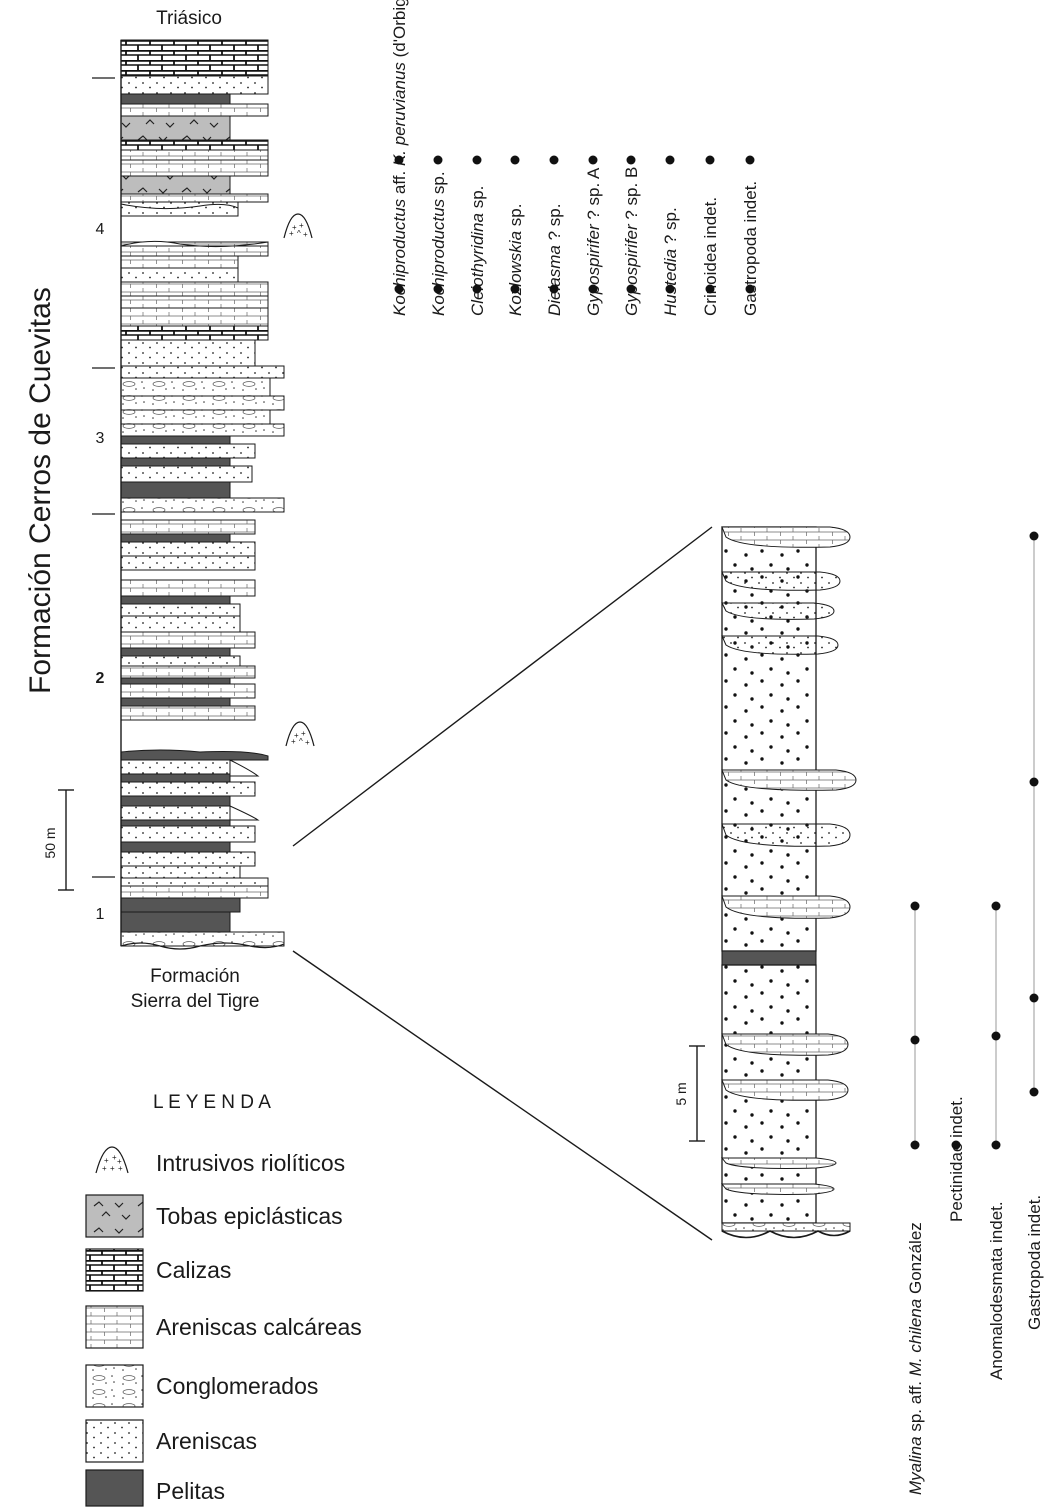 The image size is (1051, 1510). I want to click on legend-label-pelitas: Pelitas, so click(190, 1491).